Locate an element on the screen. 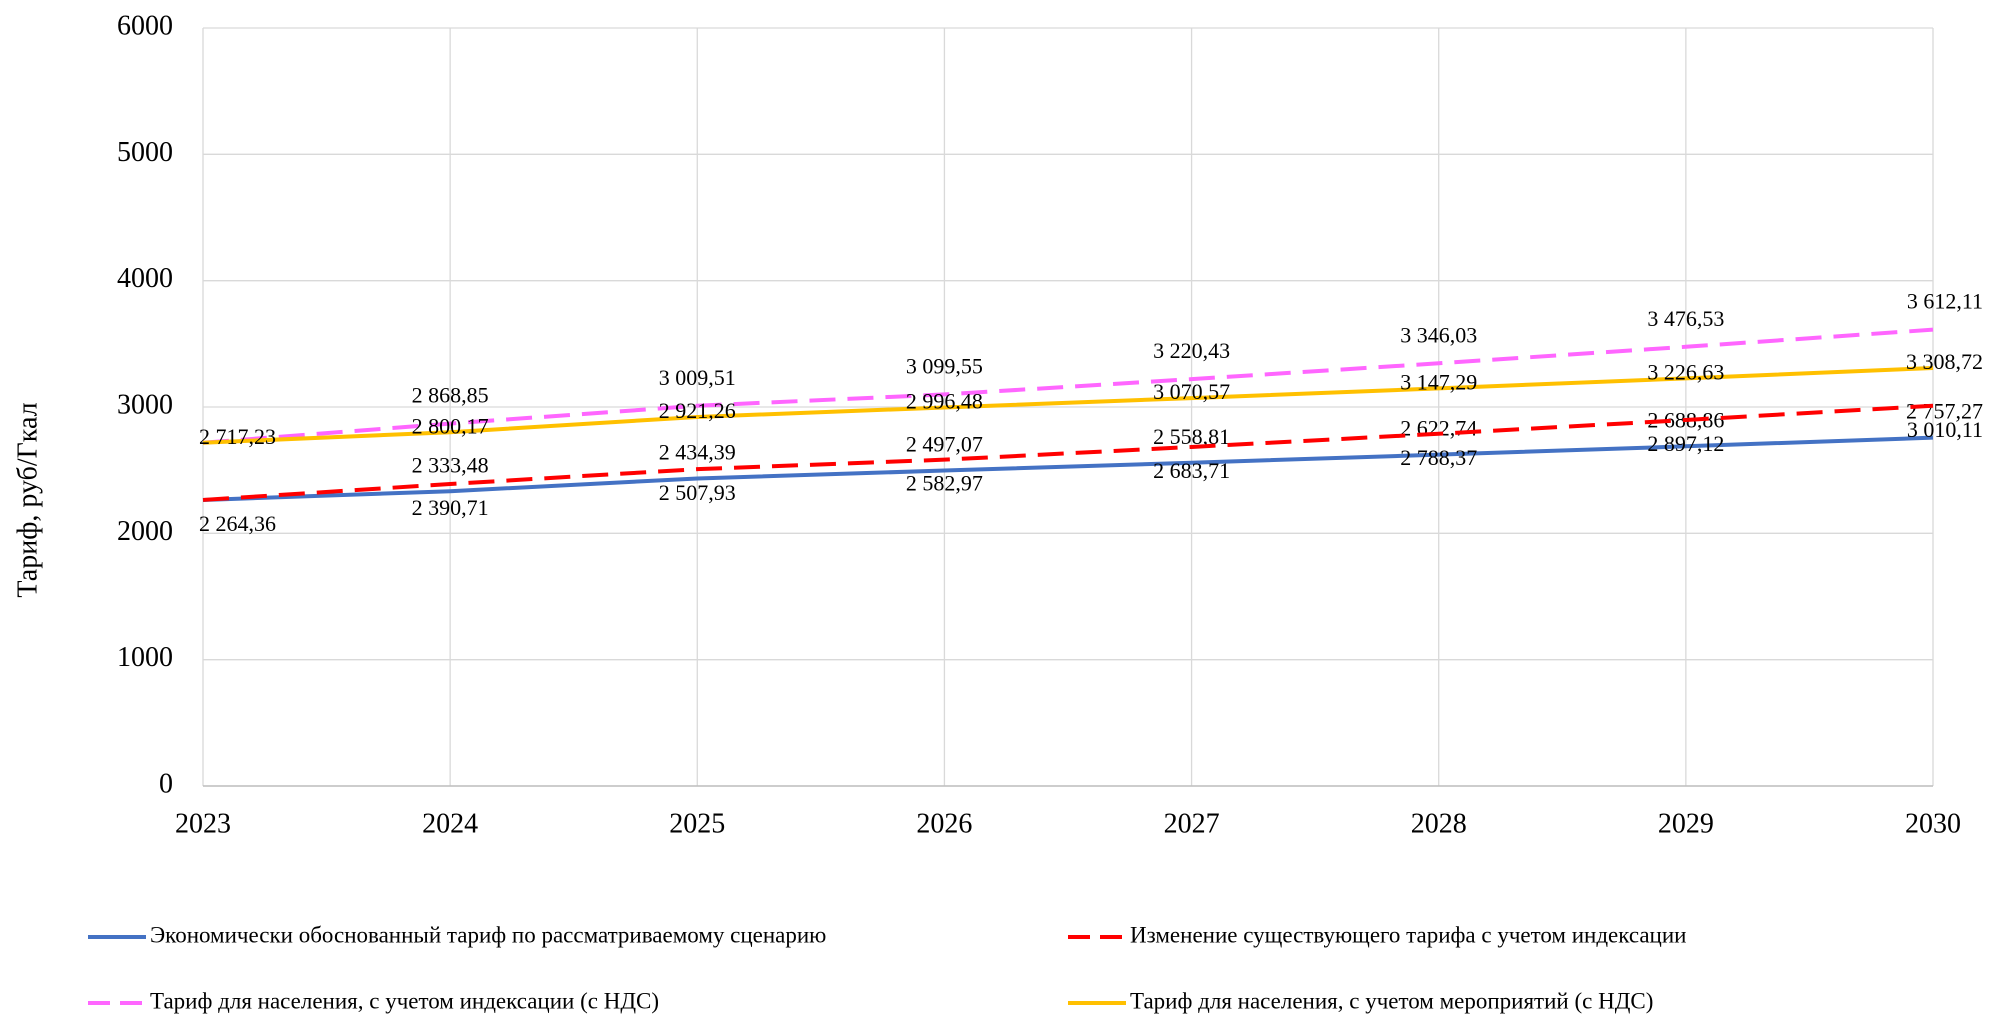 The image size is (1991, 1018). data-label: 2 757,27 is located at coordinates (1944, 411).